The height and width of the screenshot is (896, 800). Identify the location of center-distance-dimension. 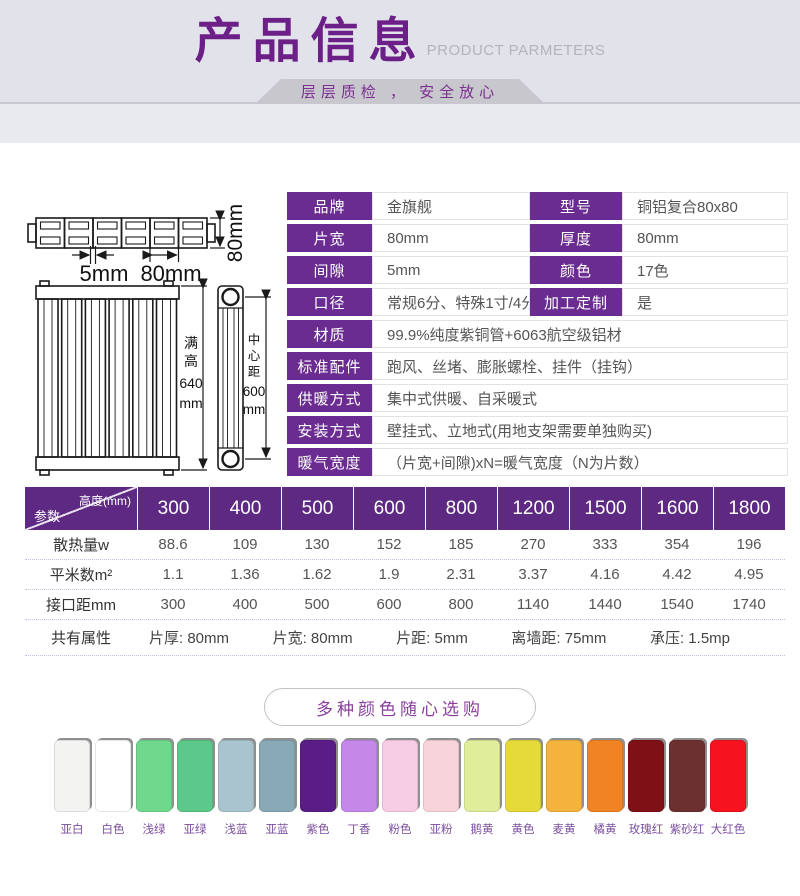
(258, 374).